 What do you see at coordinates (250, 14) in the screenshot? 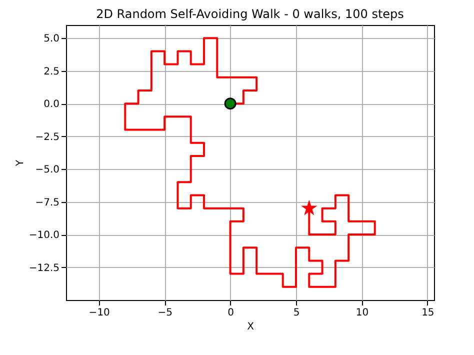
I see `chart-title: 2D Random Self-Avoiding Walk - 0 walks, 100 steps` at bounding box center [250, 14].